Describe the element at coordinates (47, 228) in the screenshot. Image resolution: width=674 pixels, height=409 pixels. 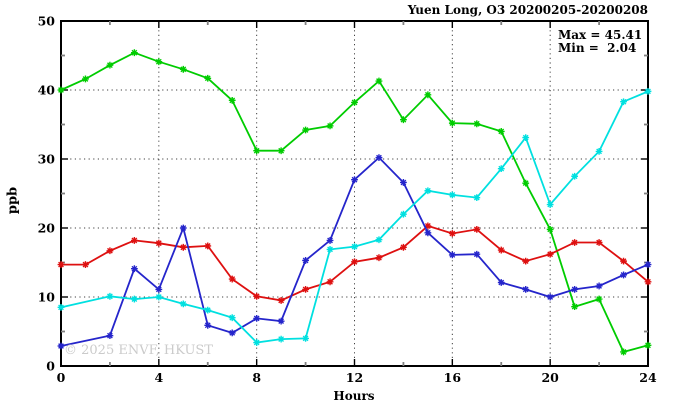
I see `y-tick-label: 20` at that location.